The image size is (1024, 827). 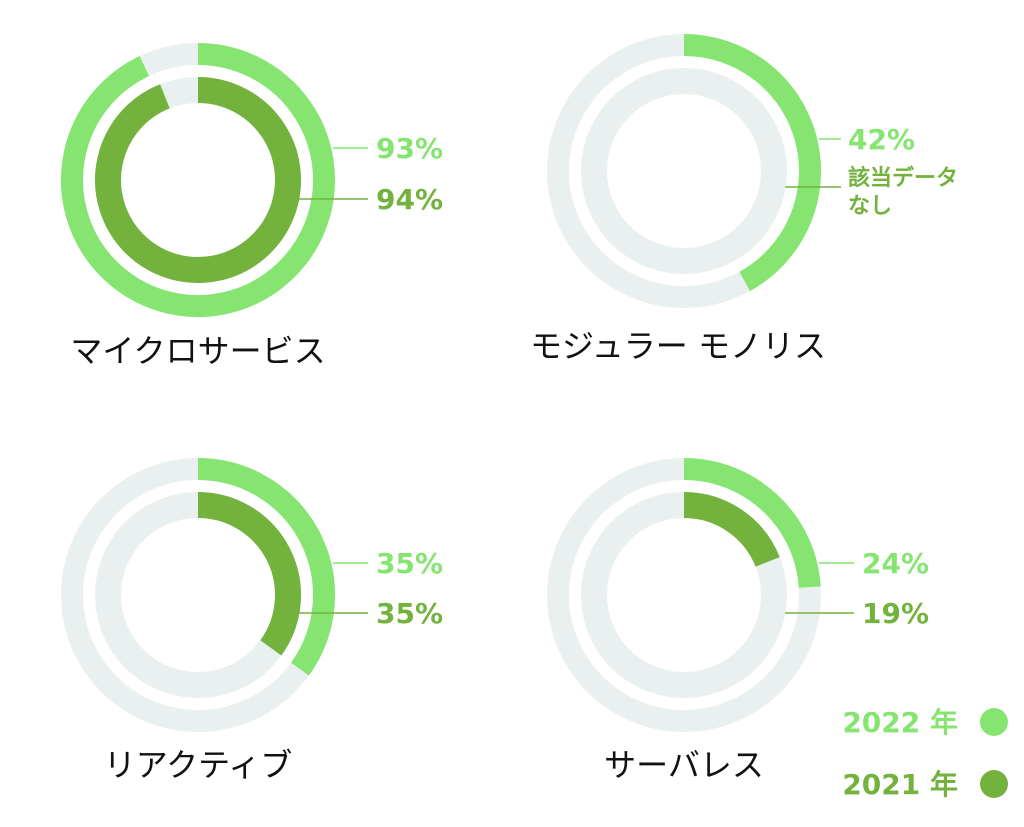 What do you see at coordinates (197, 351) in the screenshot?
I see `chart-title: マイクロサービス` at bounding box center [197, 351].